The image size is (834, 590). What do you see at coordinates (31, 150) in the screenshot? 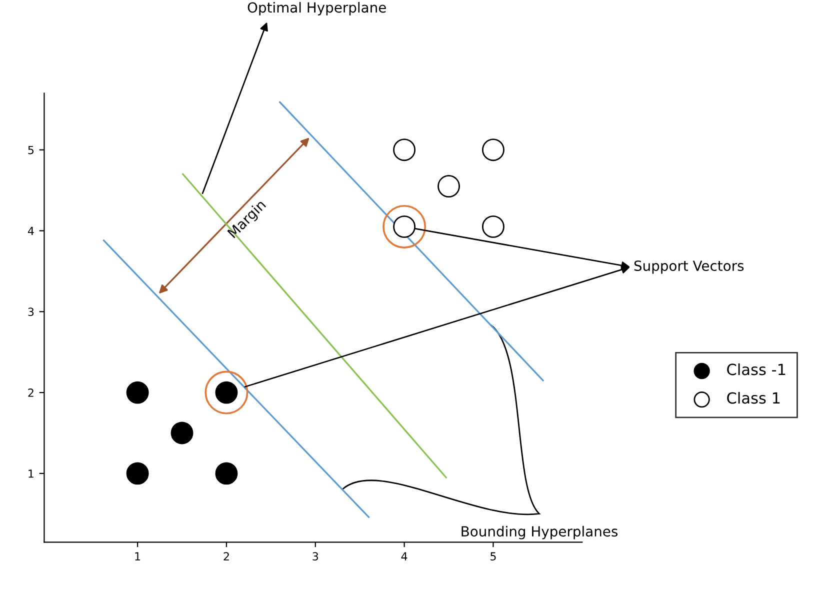
I see `y-tick-label: 5` at bounding box center [31, 150].